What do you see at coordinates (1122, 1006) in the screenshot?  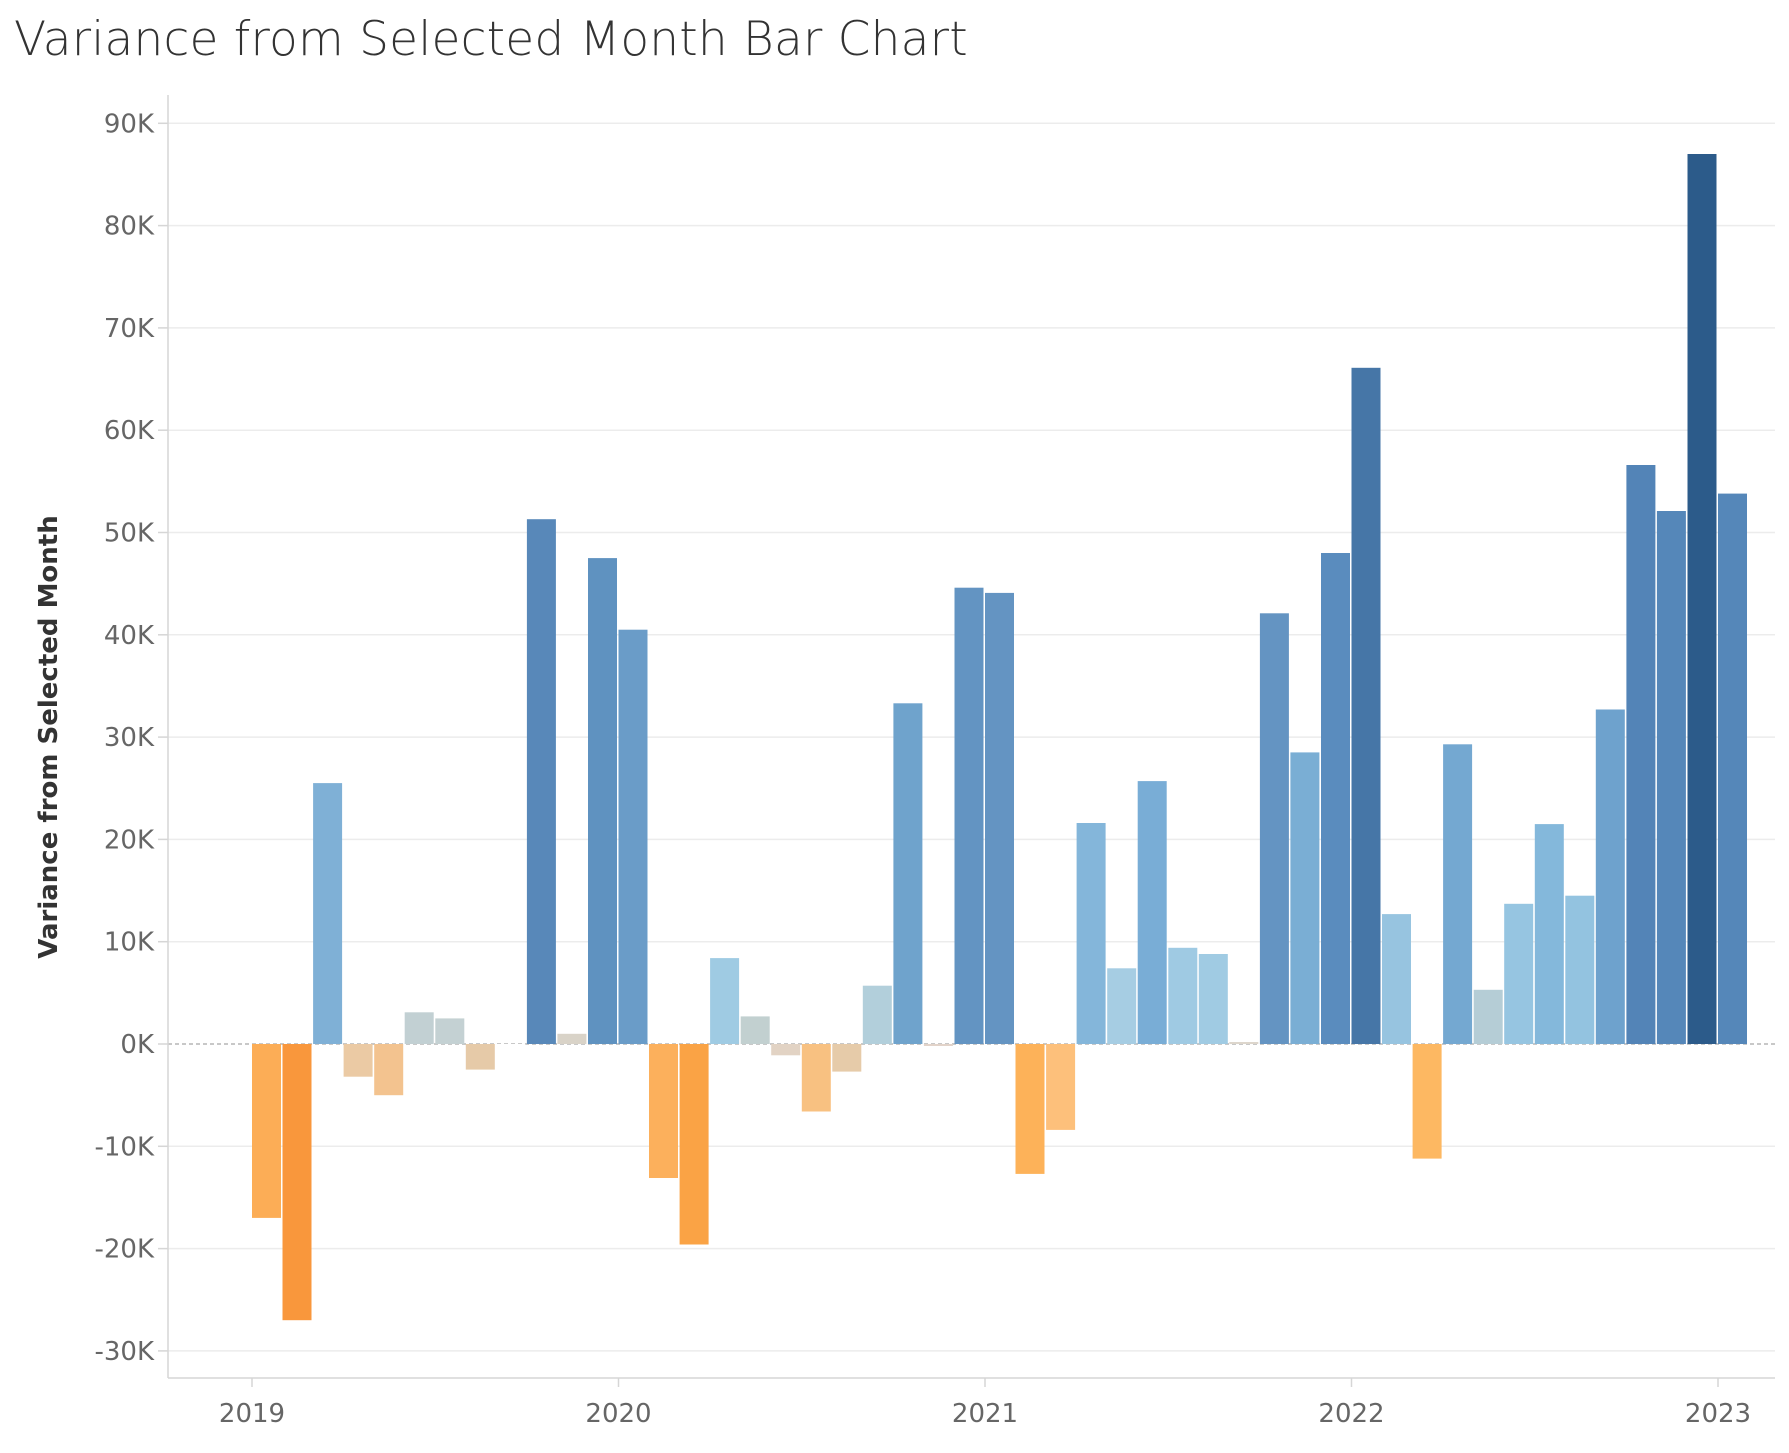 I see `bar-2021-05: 2021-05: 7400` at bounding box center [1122, 1006].